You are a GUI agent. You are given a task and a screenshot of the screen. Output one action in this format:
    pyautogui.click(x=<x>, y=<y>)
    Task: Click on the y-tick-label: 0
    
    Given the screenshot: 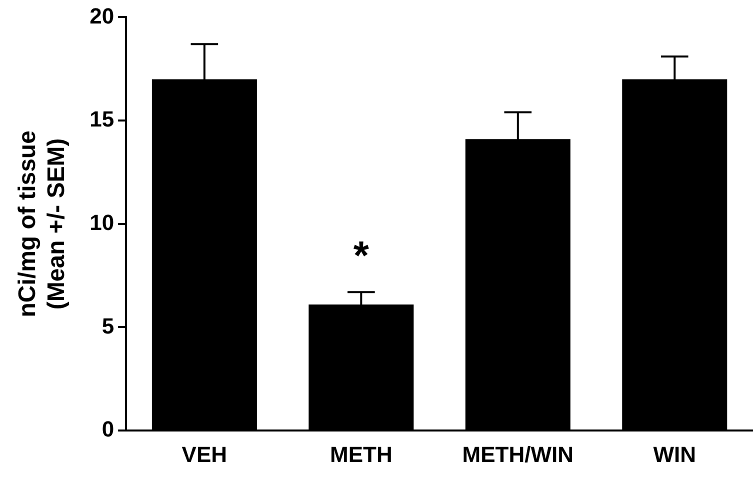 What is the action you would take?
    pyautogui.click(x=108, y=429)
    